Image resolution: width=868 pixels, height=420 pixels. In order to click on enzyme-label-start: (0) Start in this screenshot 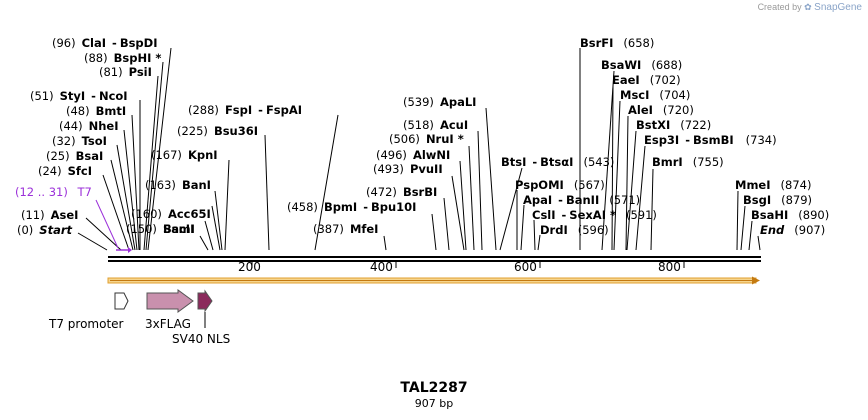, I will do `click(45, 230)`.